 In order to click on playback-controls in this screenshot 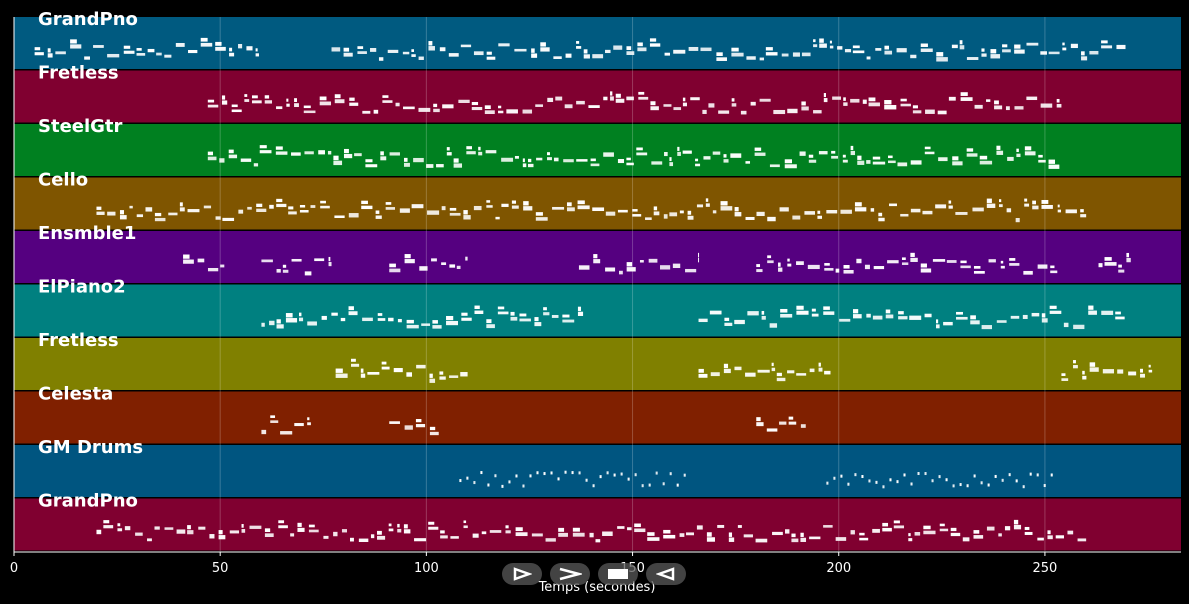, I will do `click(594, 575)`.